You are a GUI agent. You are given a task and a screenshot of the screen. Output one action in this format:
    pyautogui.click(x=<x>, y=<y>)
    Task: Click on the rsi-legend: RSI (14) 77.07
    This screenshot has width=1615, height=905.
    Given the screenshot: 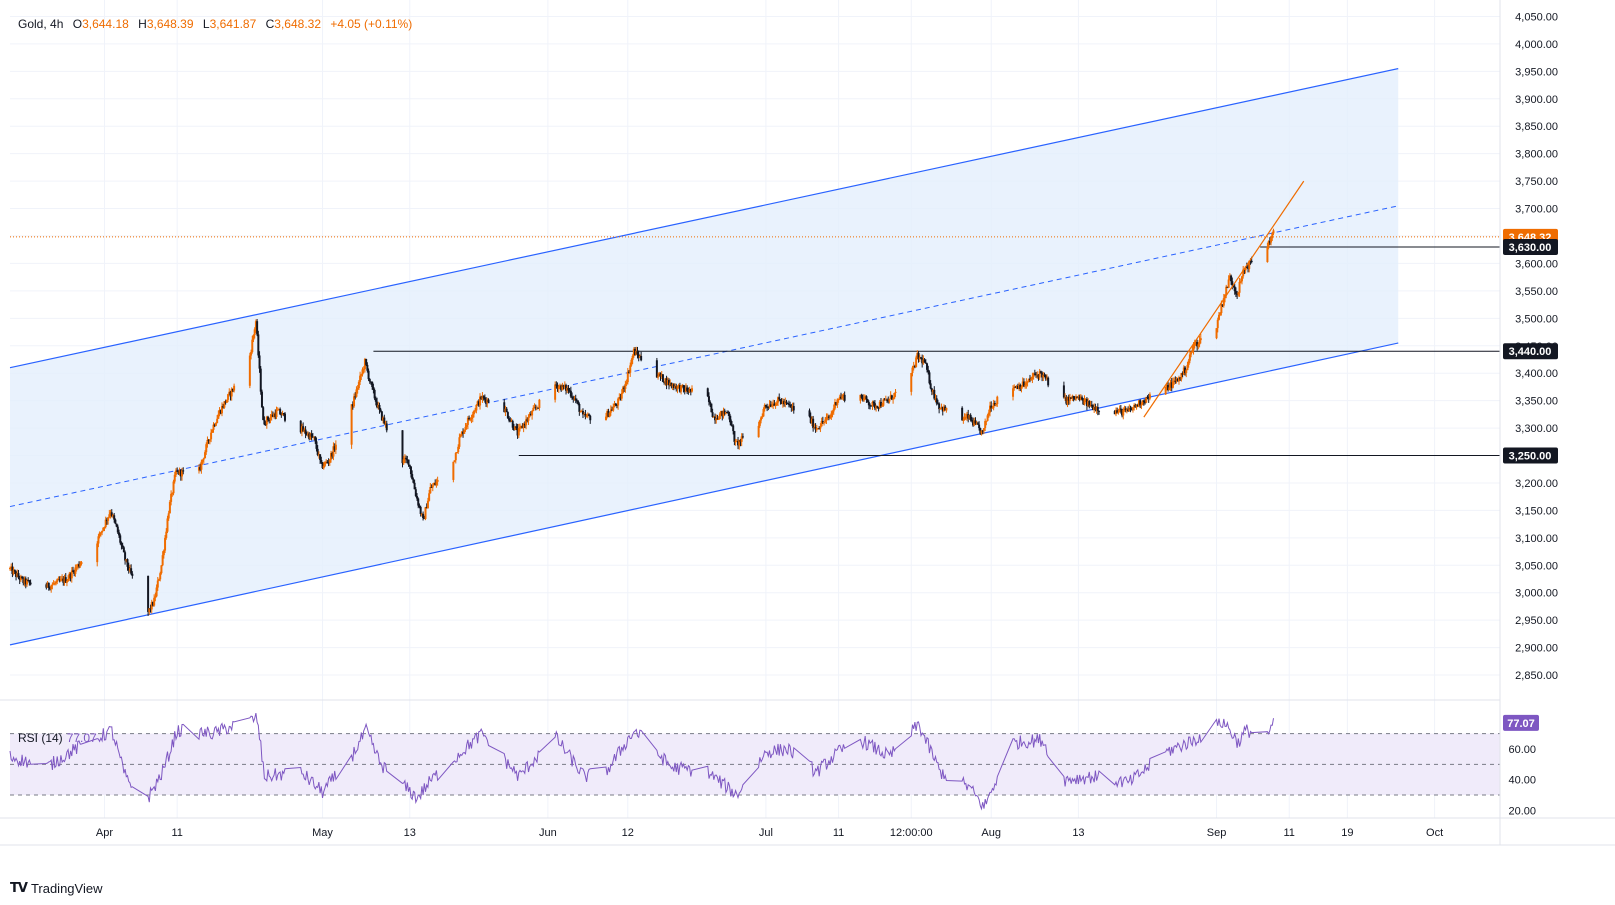 What is the action you would take?
    pyautogui.click(x=57, y=738)
    